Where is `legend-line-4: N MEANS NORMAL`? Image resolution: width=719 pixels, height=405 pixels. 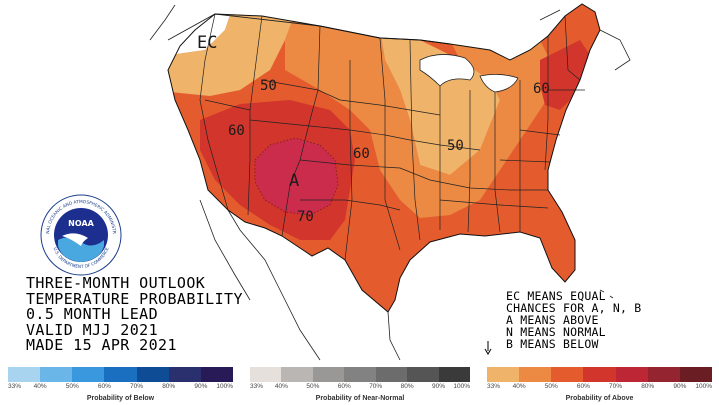 legend-line-4: N MEANS NORMAL is located at coordinates (556, 332).